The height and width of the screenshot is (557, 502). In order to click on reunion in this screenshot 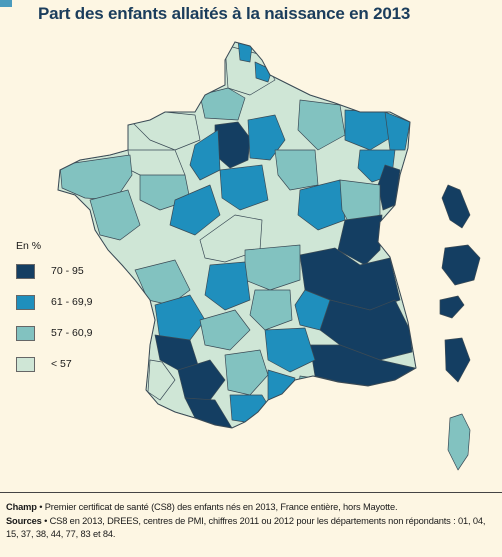, I will do `click(461, 265)`.